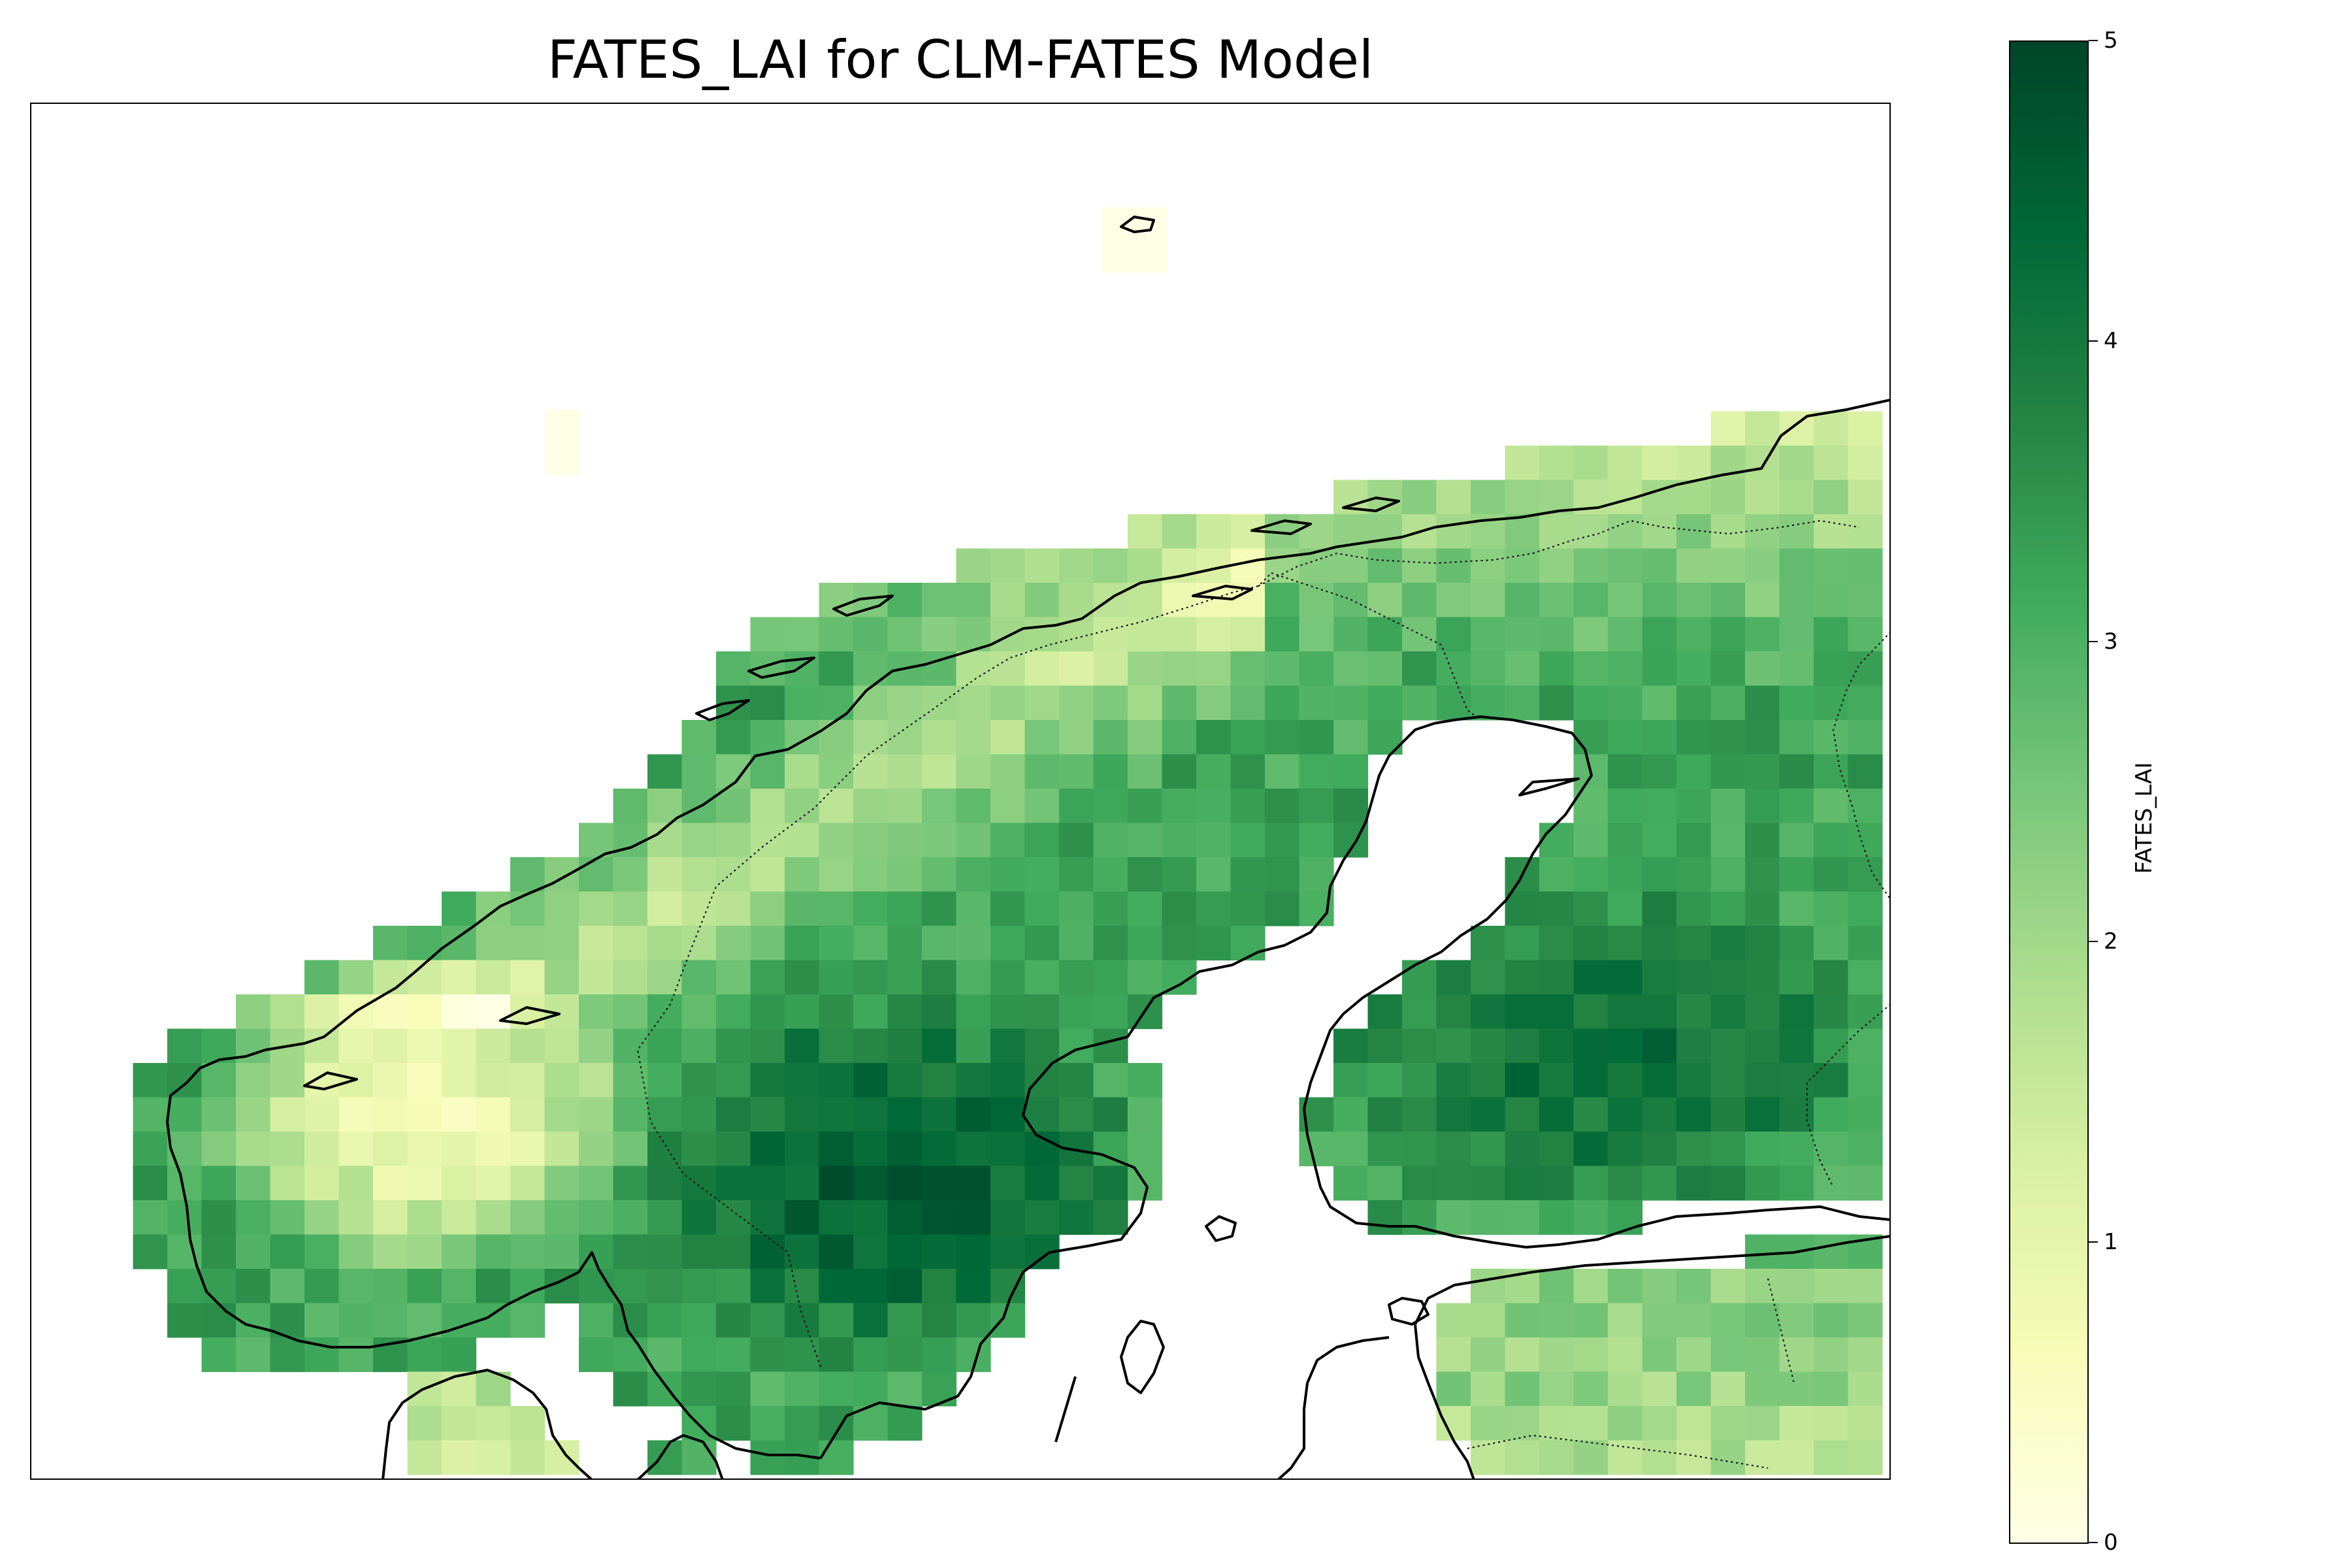  What do you see at coordinates (2093, 40) in the screenshot?
I see `colorbar-tick` at bounding box center [2093, 40].